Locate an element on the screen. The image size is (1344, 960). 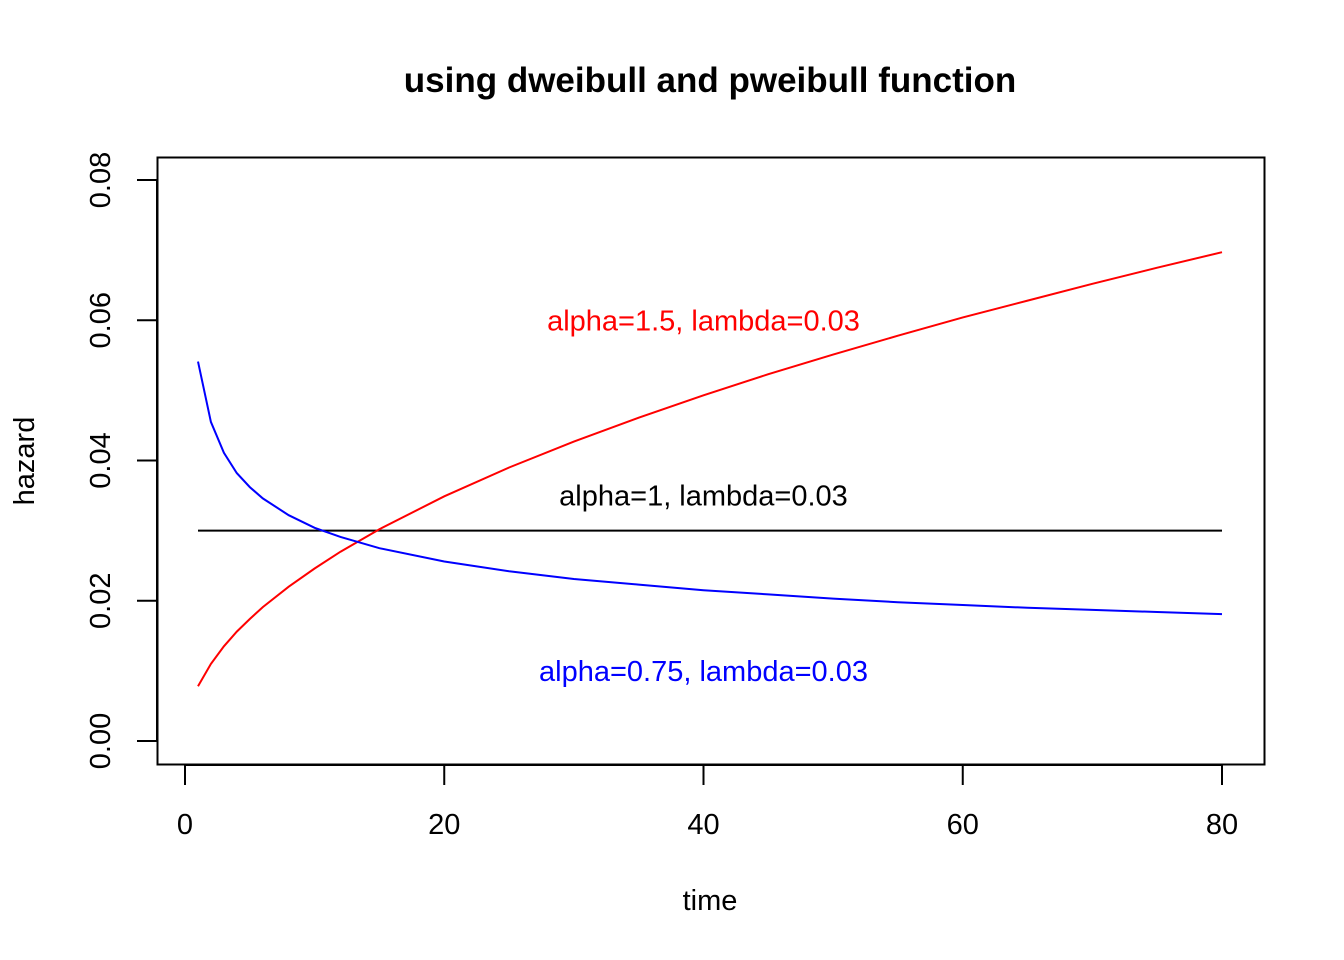
x-axis-label: time is located at coordinates (710, 901).